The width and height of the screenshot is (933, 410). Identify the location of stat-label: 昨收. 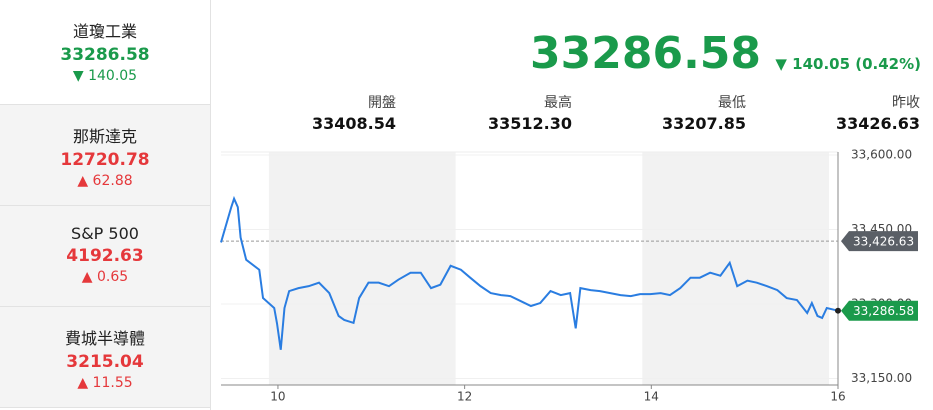
(906, 103).